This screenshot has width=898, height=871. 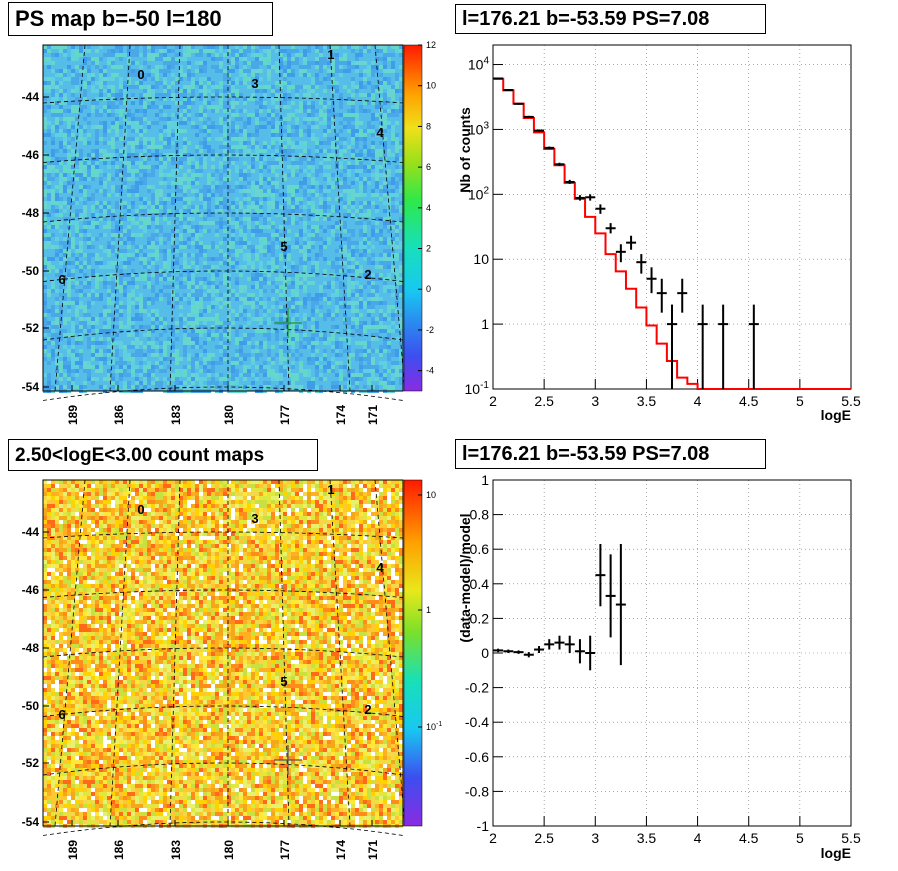 What do you see at coordinates (480, 618) in the screenshot?
I see `y-tick-label: 0.2` at bounding box center [480, 618].